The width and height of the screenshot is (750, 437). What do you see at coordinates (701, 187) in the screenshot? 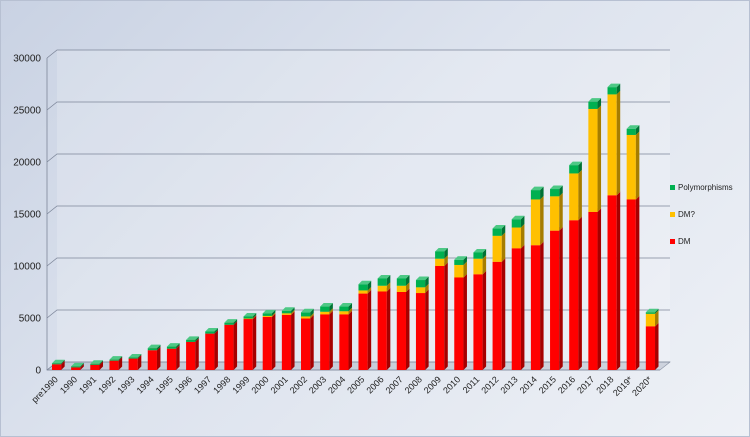
I see `legend-item-polymorphisms: Polymorphisms` at bounding box center [701, 187].